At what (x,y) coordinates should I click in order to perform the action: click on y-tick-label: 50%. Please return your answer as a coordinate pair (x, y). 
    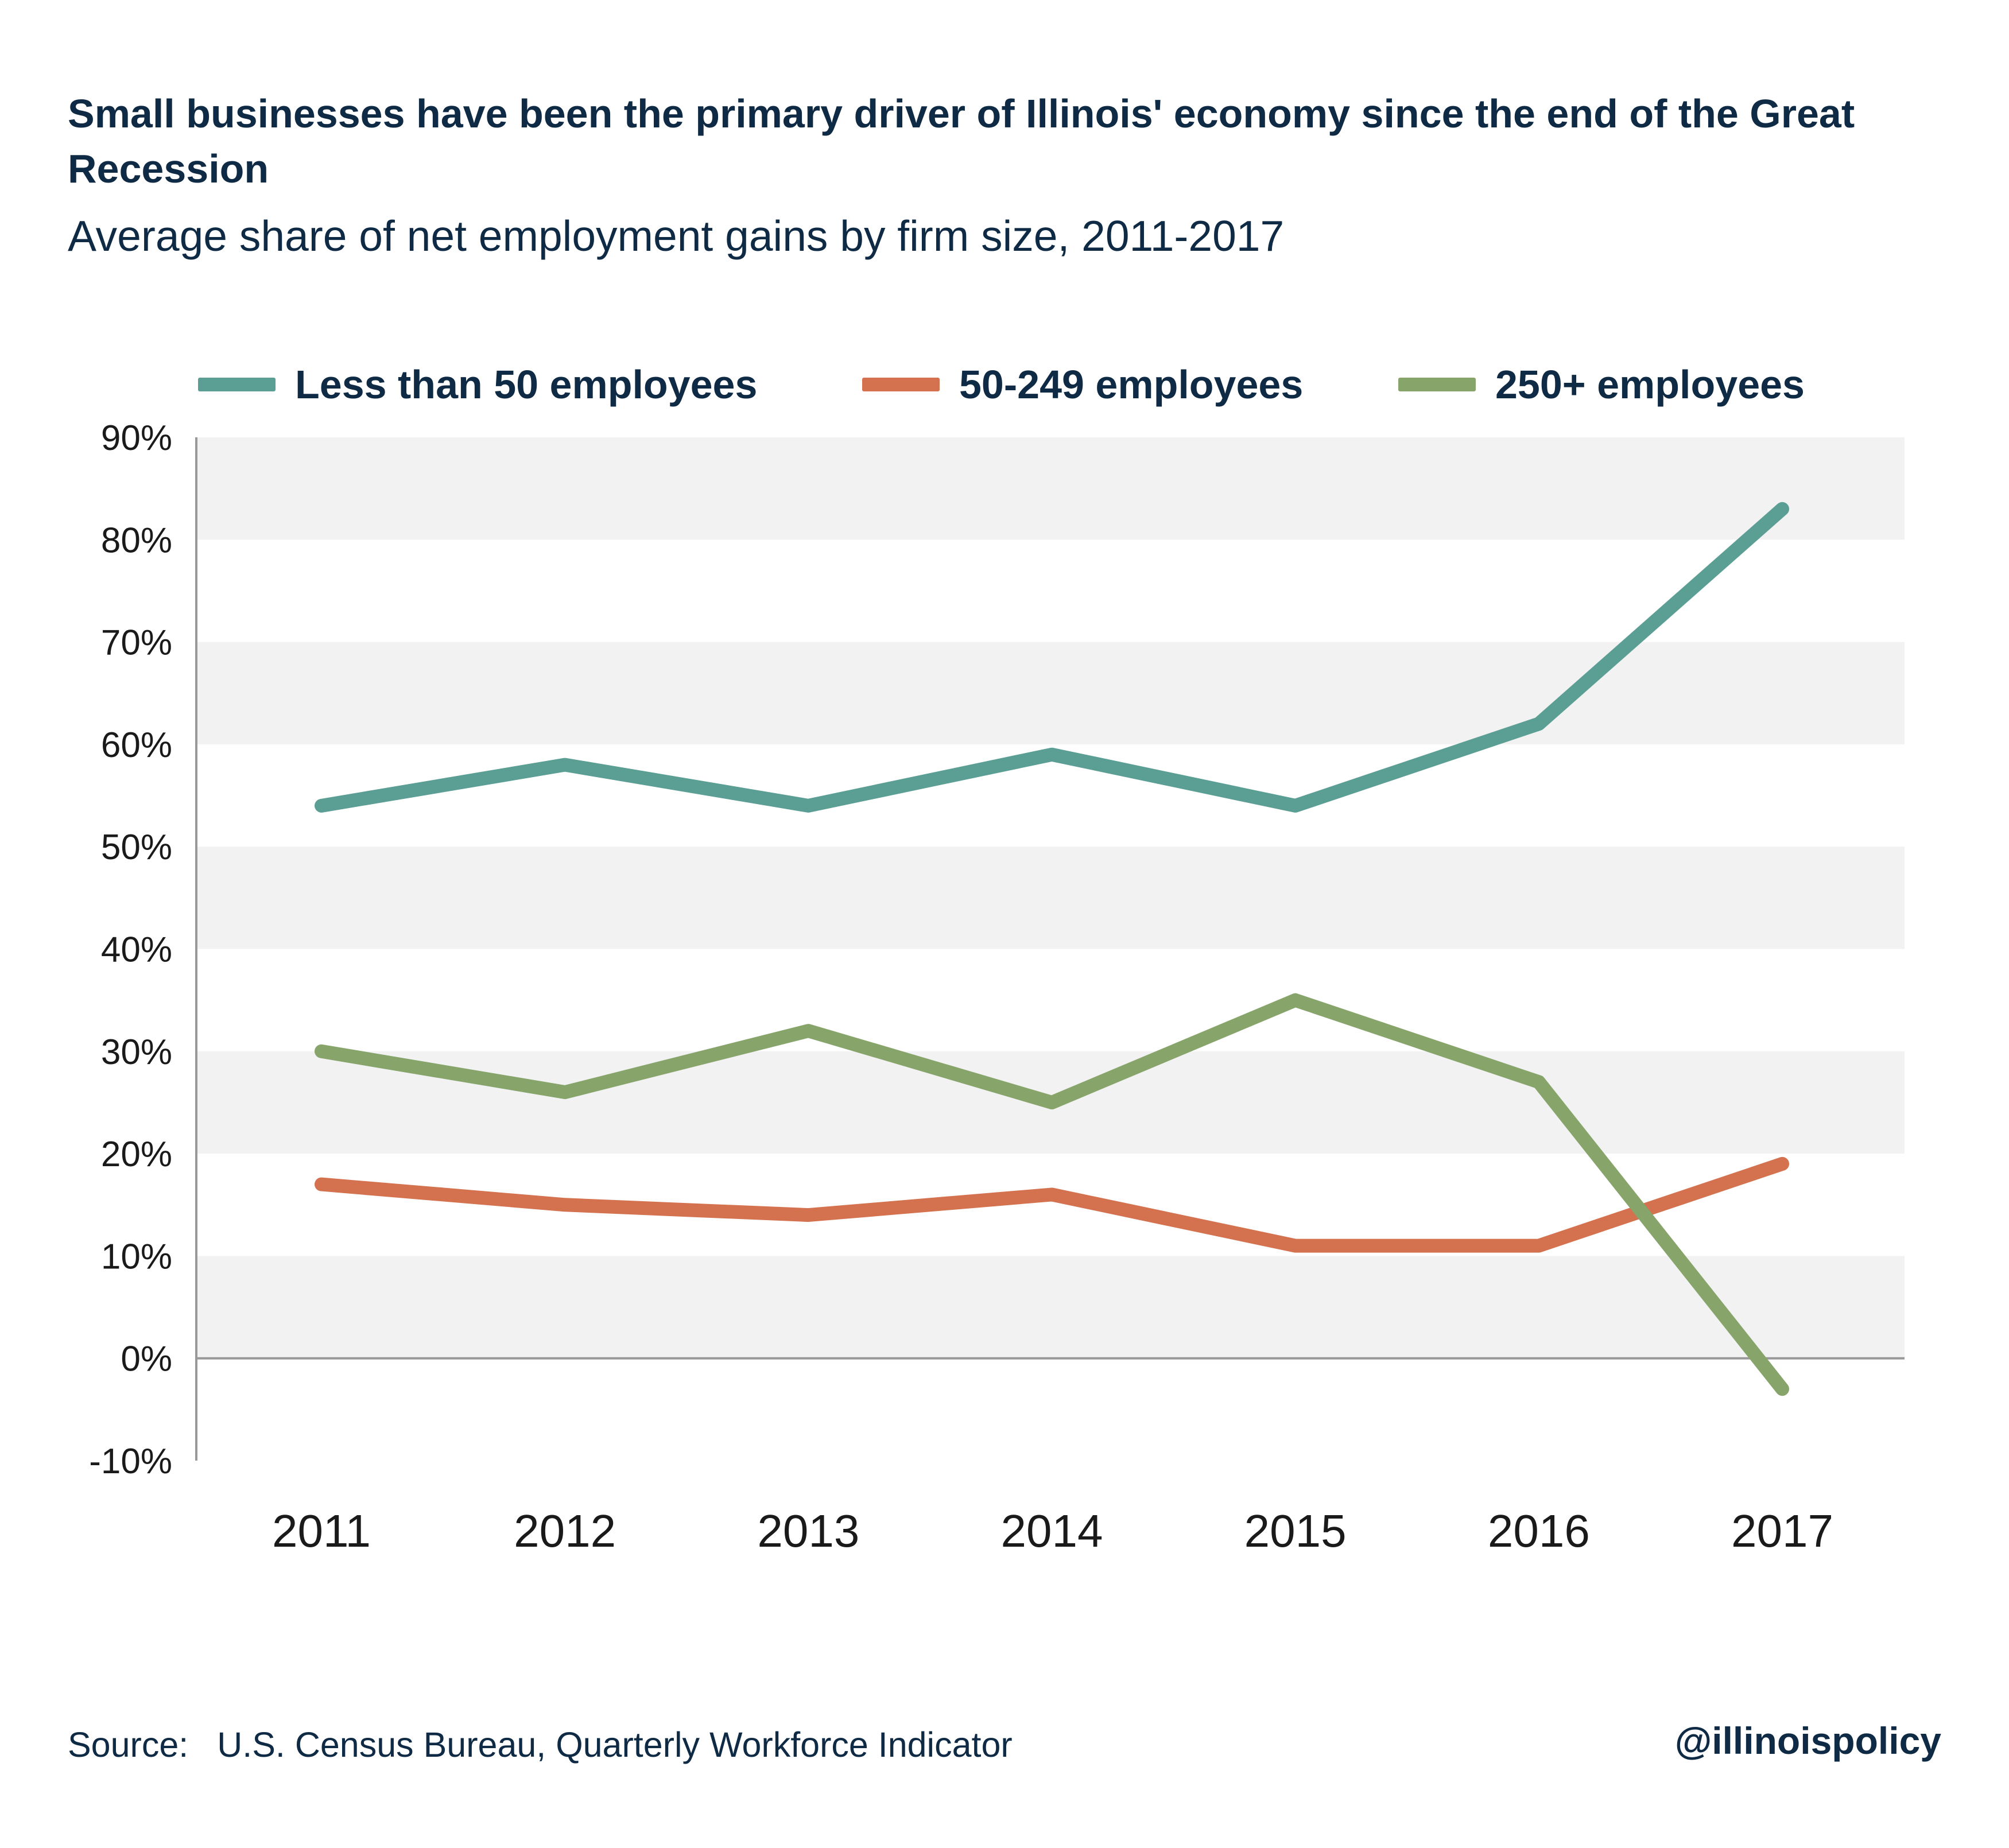
    Looking at the image, I should click on (136, 847).